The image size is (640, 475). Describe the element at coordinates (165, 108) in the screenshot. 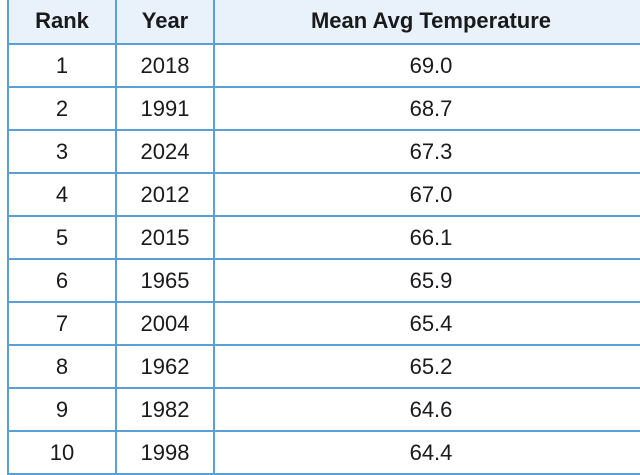

I see `year-cell: 1991` at that location.